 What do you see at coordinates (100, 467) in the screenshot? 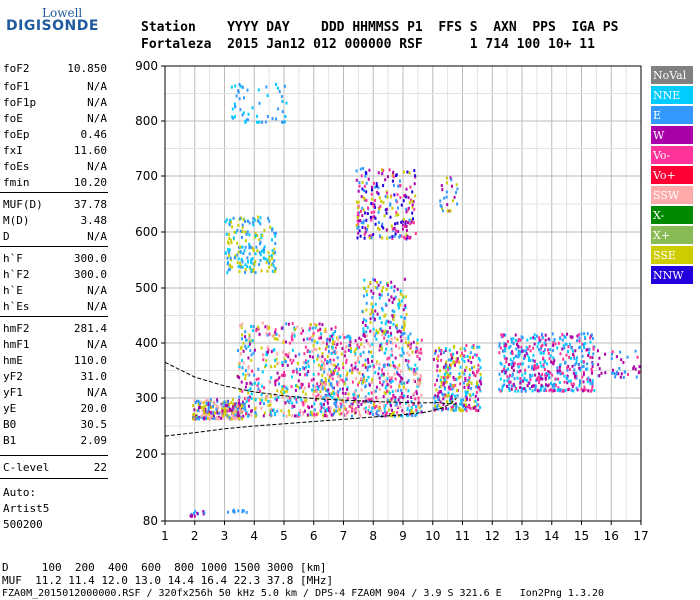
I see `param-value: 22` at bounding box center [100, 467].